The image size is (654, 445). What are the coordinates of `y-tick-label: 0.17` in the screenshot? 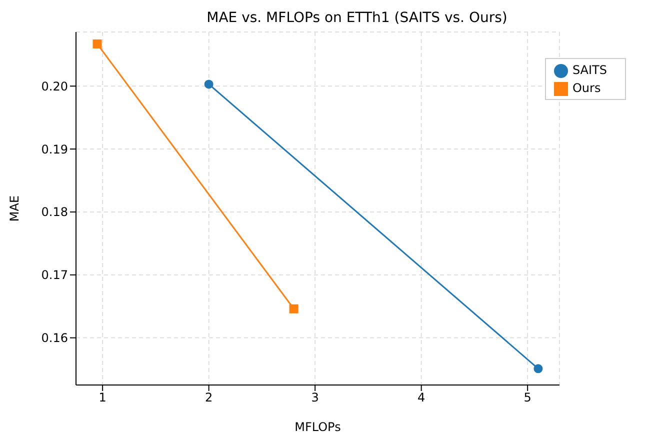 It's located at (54, 275).